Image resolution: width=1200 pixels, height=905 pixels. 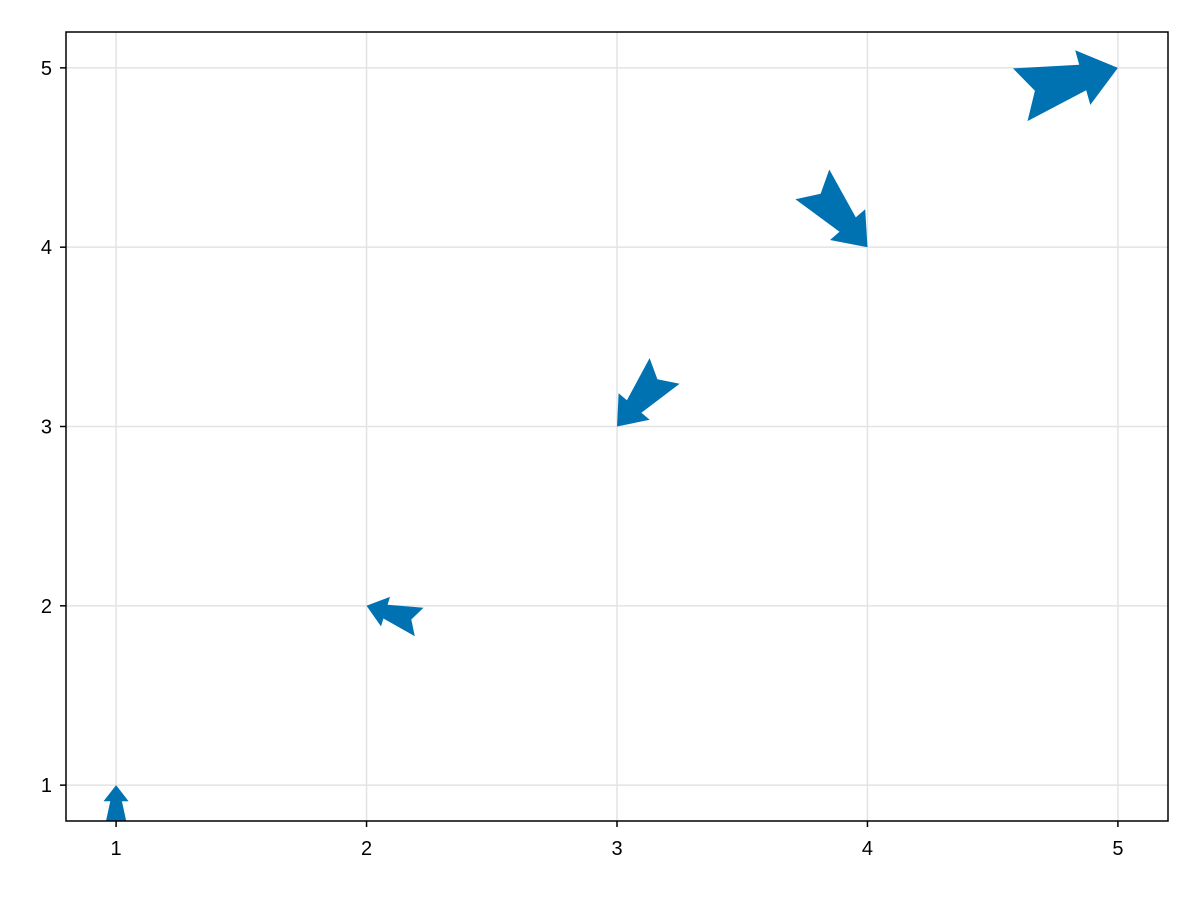 What do you see at coordinates (116, 849) in the screenshot?
I see `x-tick-label: 1` at bounding box center [116, 849].